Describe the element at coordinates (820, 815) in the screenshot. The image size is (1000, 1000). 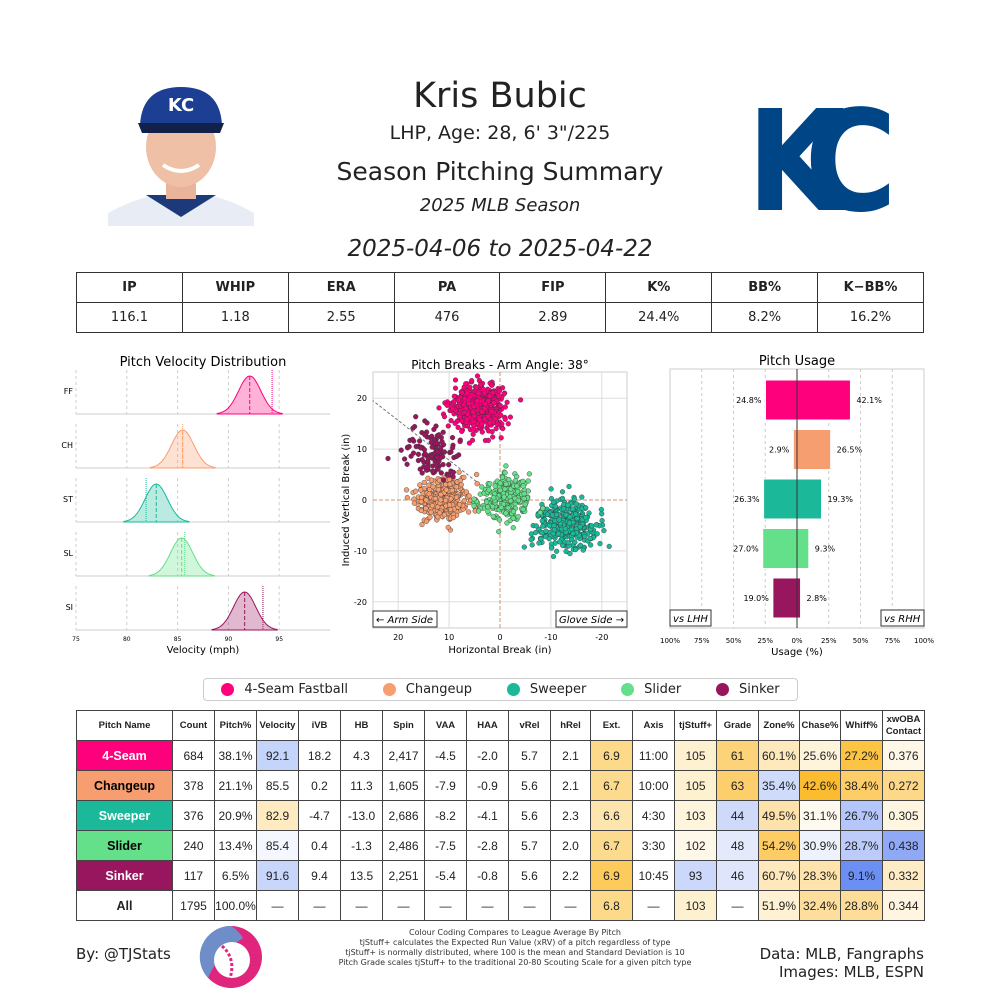
I see `table-cell: 31.1%` at that location.